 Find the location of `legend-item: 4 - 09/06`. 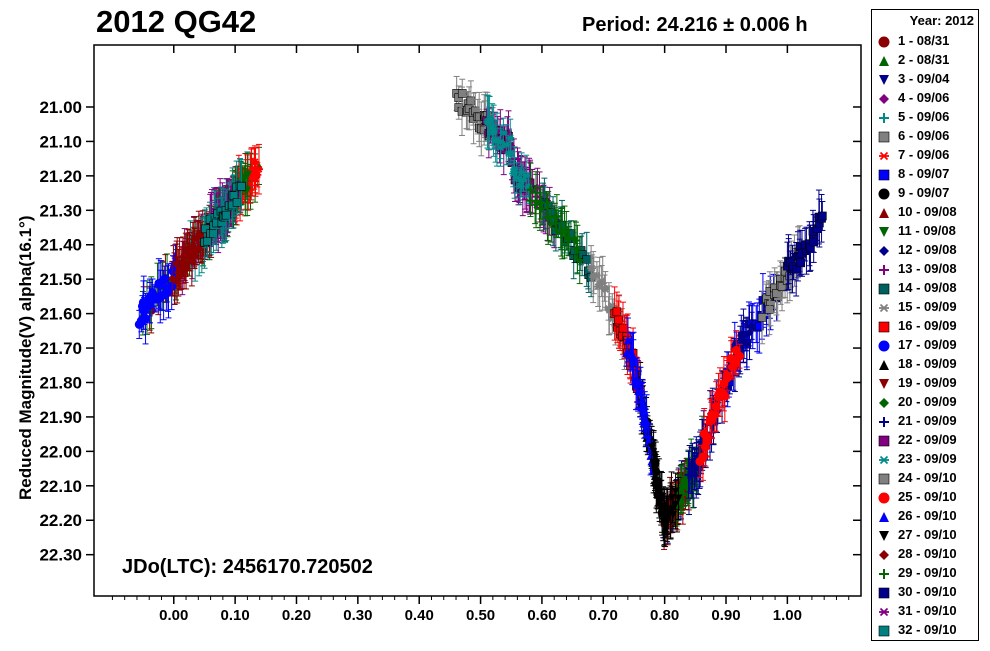

legend-item: 4 - 09/06 is located at coordinates (925, 98).